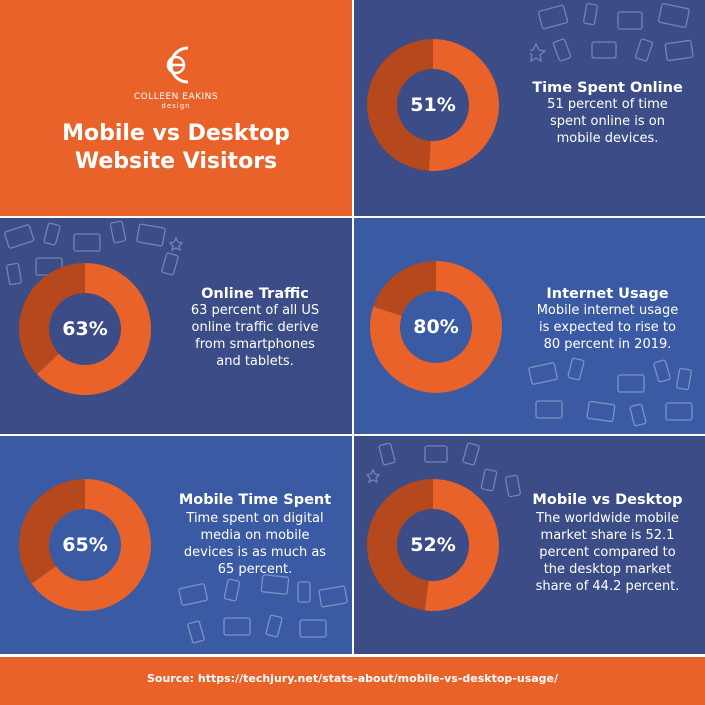  What do you see at coordinates (255, 535) in the screenshot?
I see `desc-line: media on mobile` at bounding box center [255, 535].